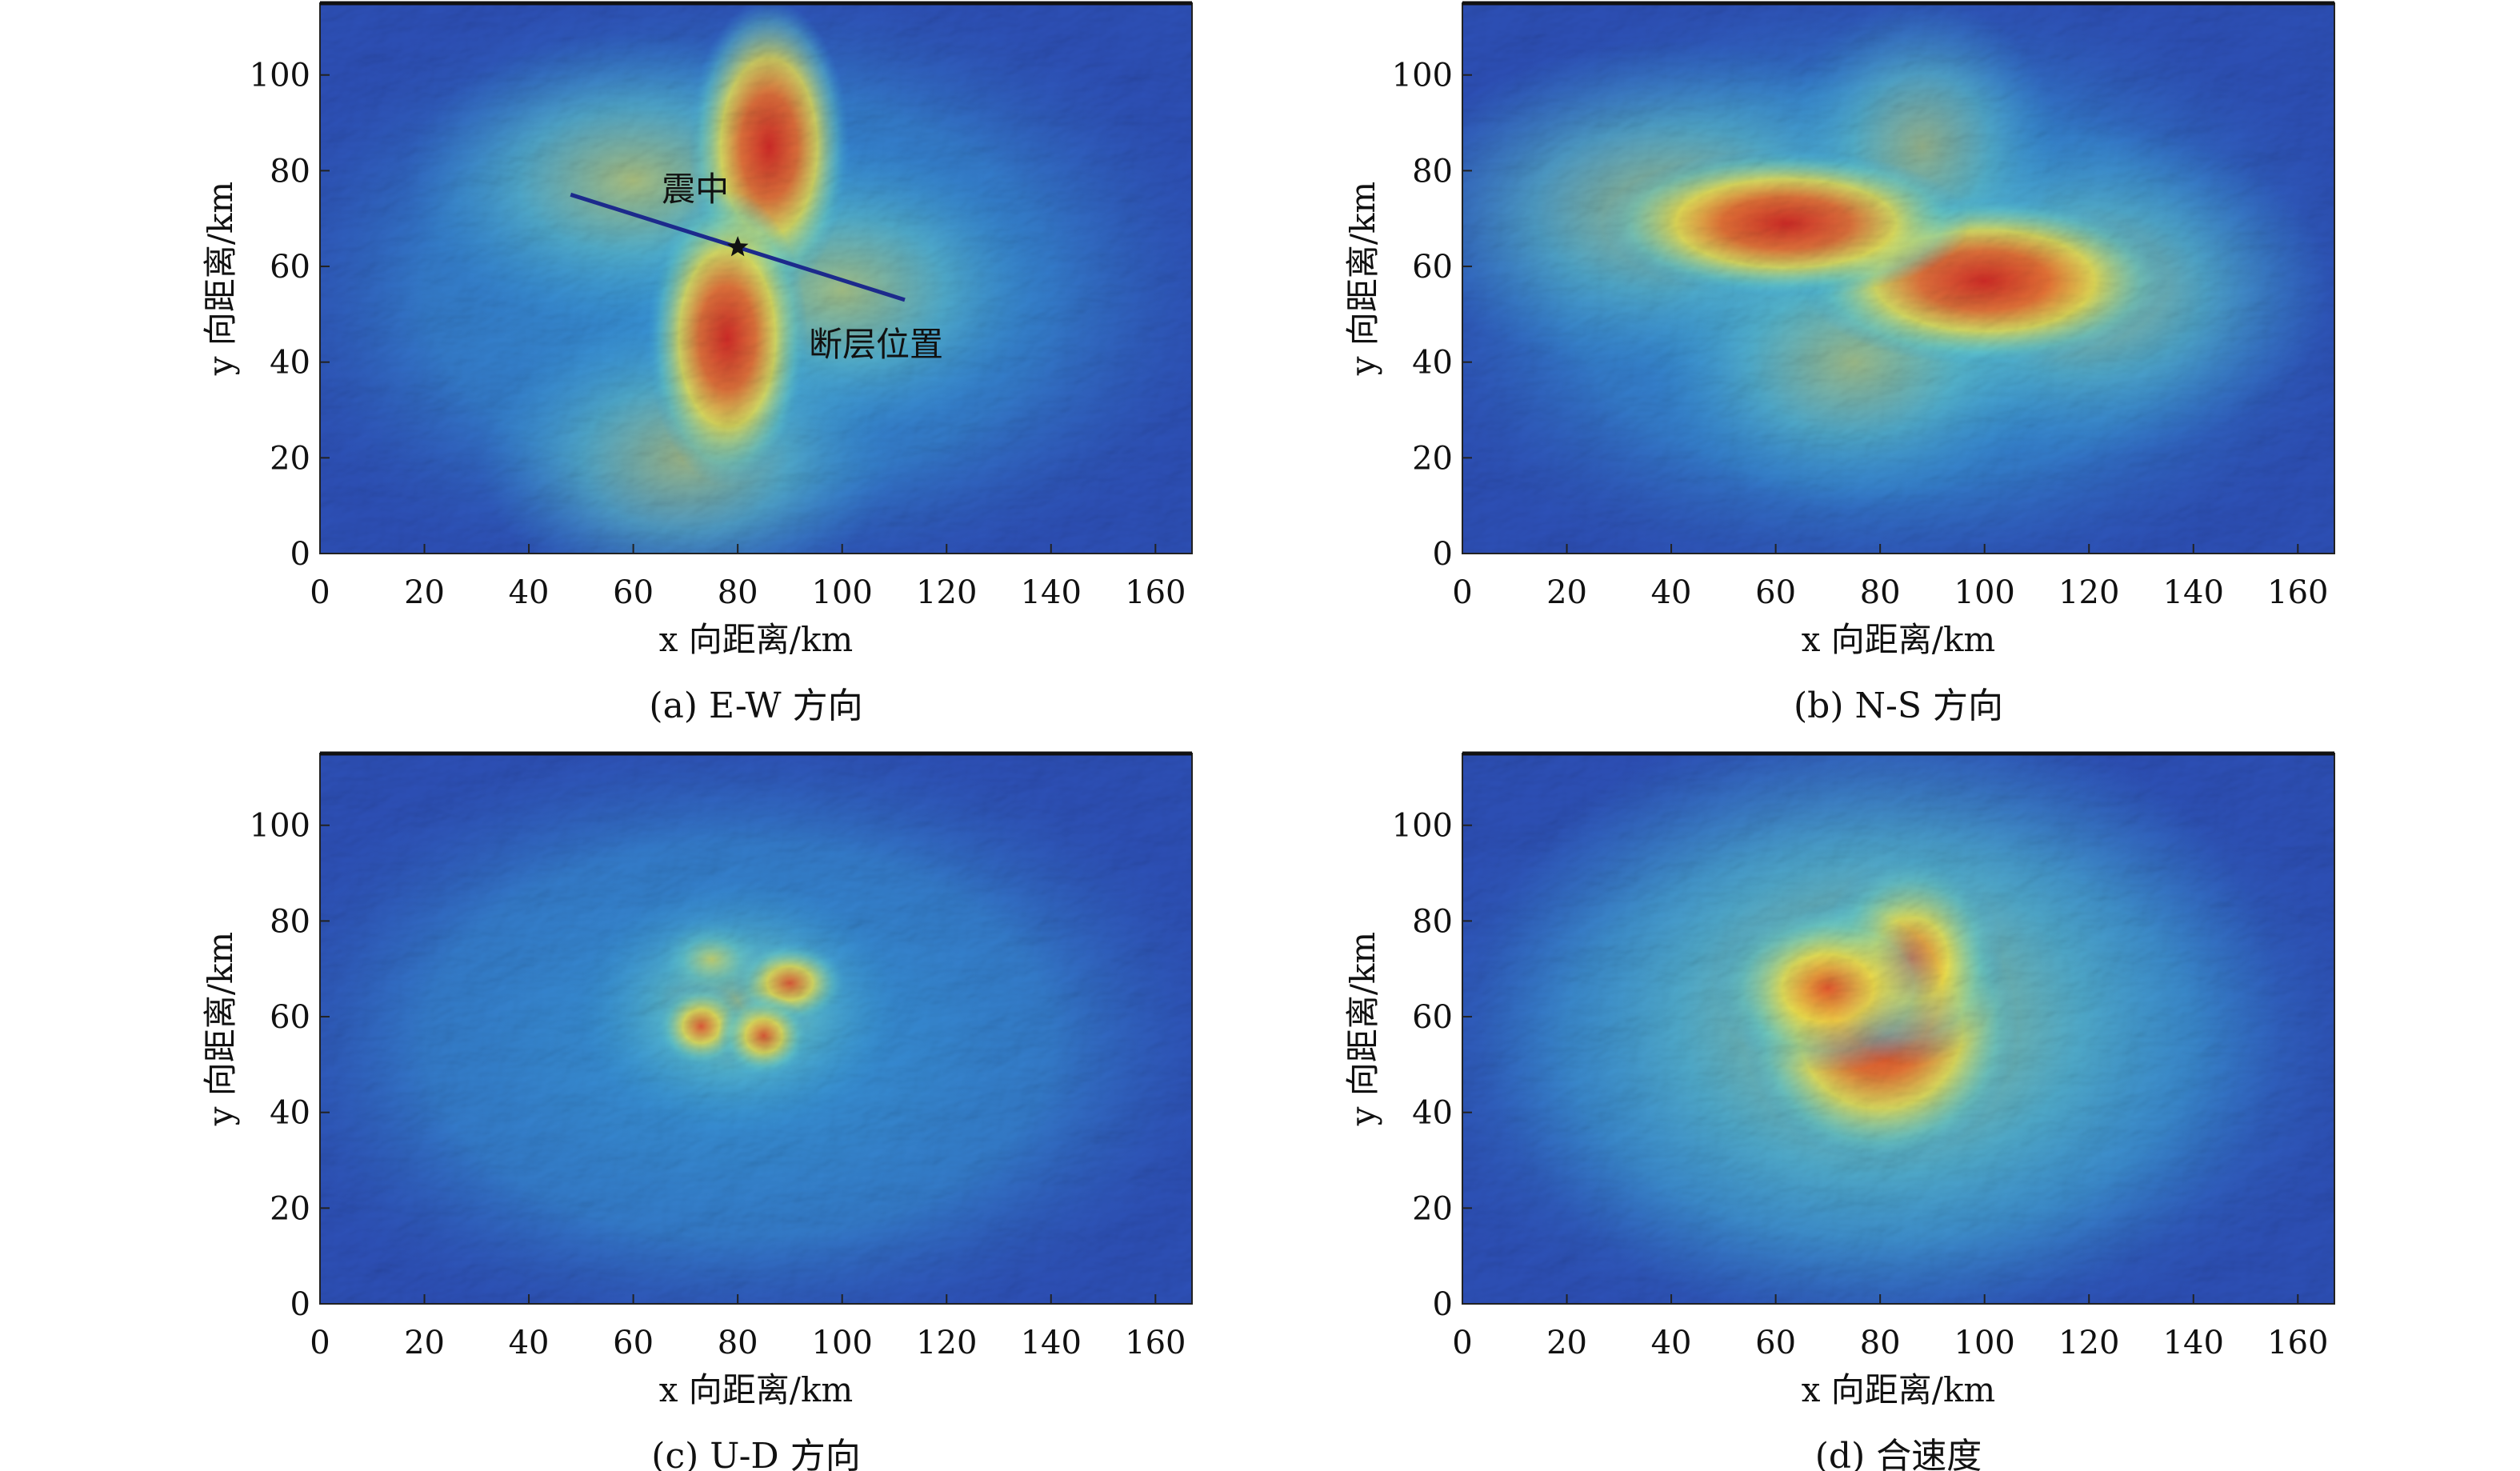  What do you see at coordinates (755, 1453) in the screenshot?
I see `panel-caption: (c) U-D 方向` at bounding box center [755, 1453].